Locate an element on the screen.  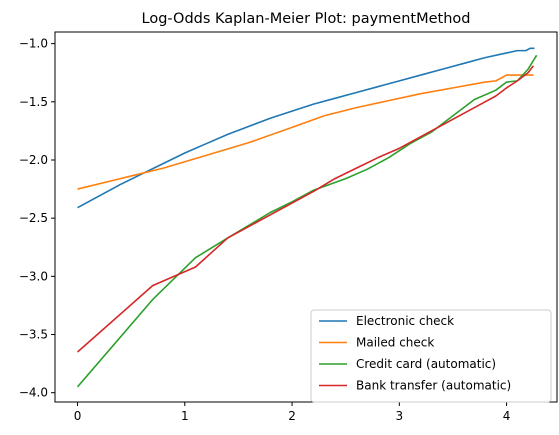
y-tick-label: −2.0 is located at coordinates (33, 160).